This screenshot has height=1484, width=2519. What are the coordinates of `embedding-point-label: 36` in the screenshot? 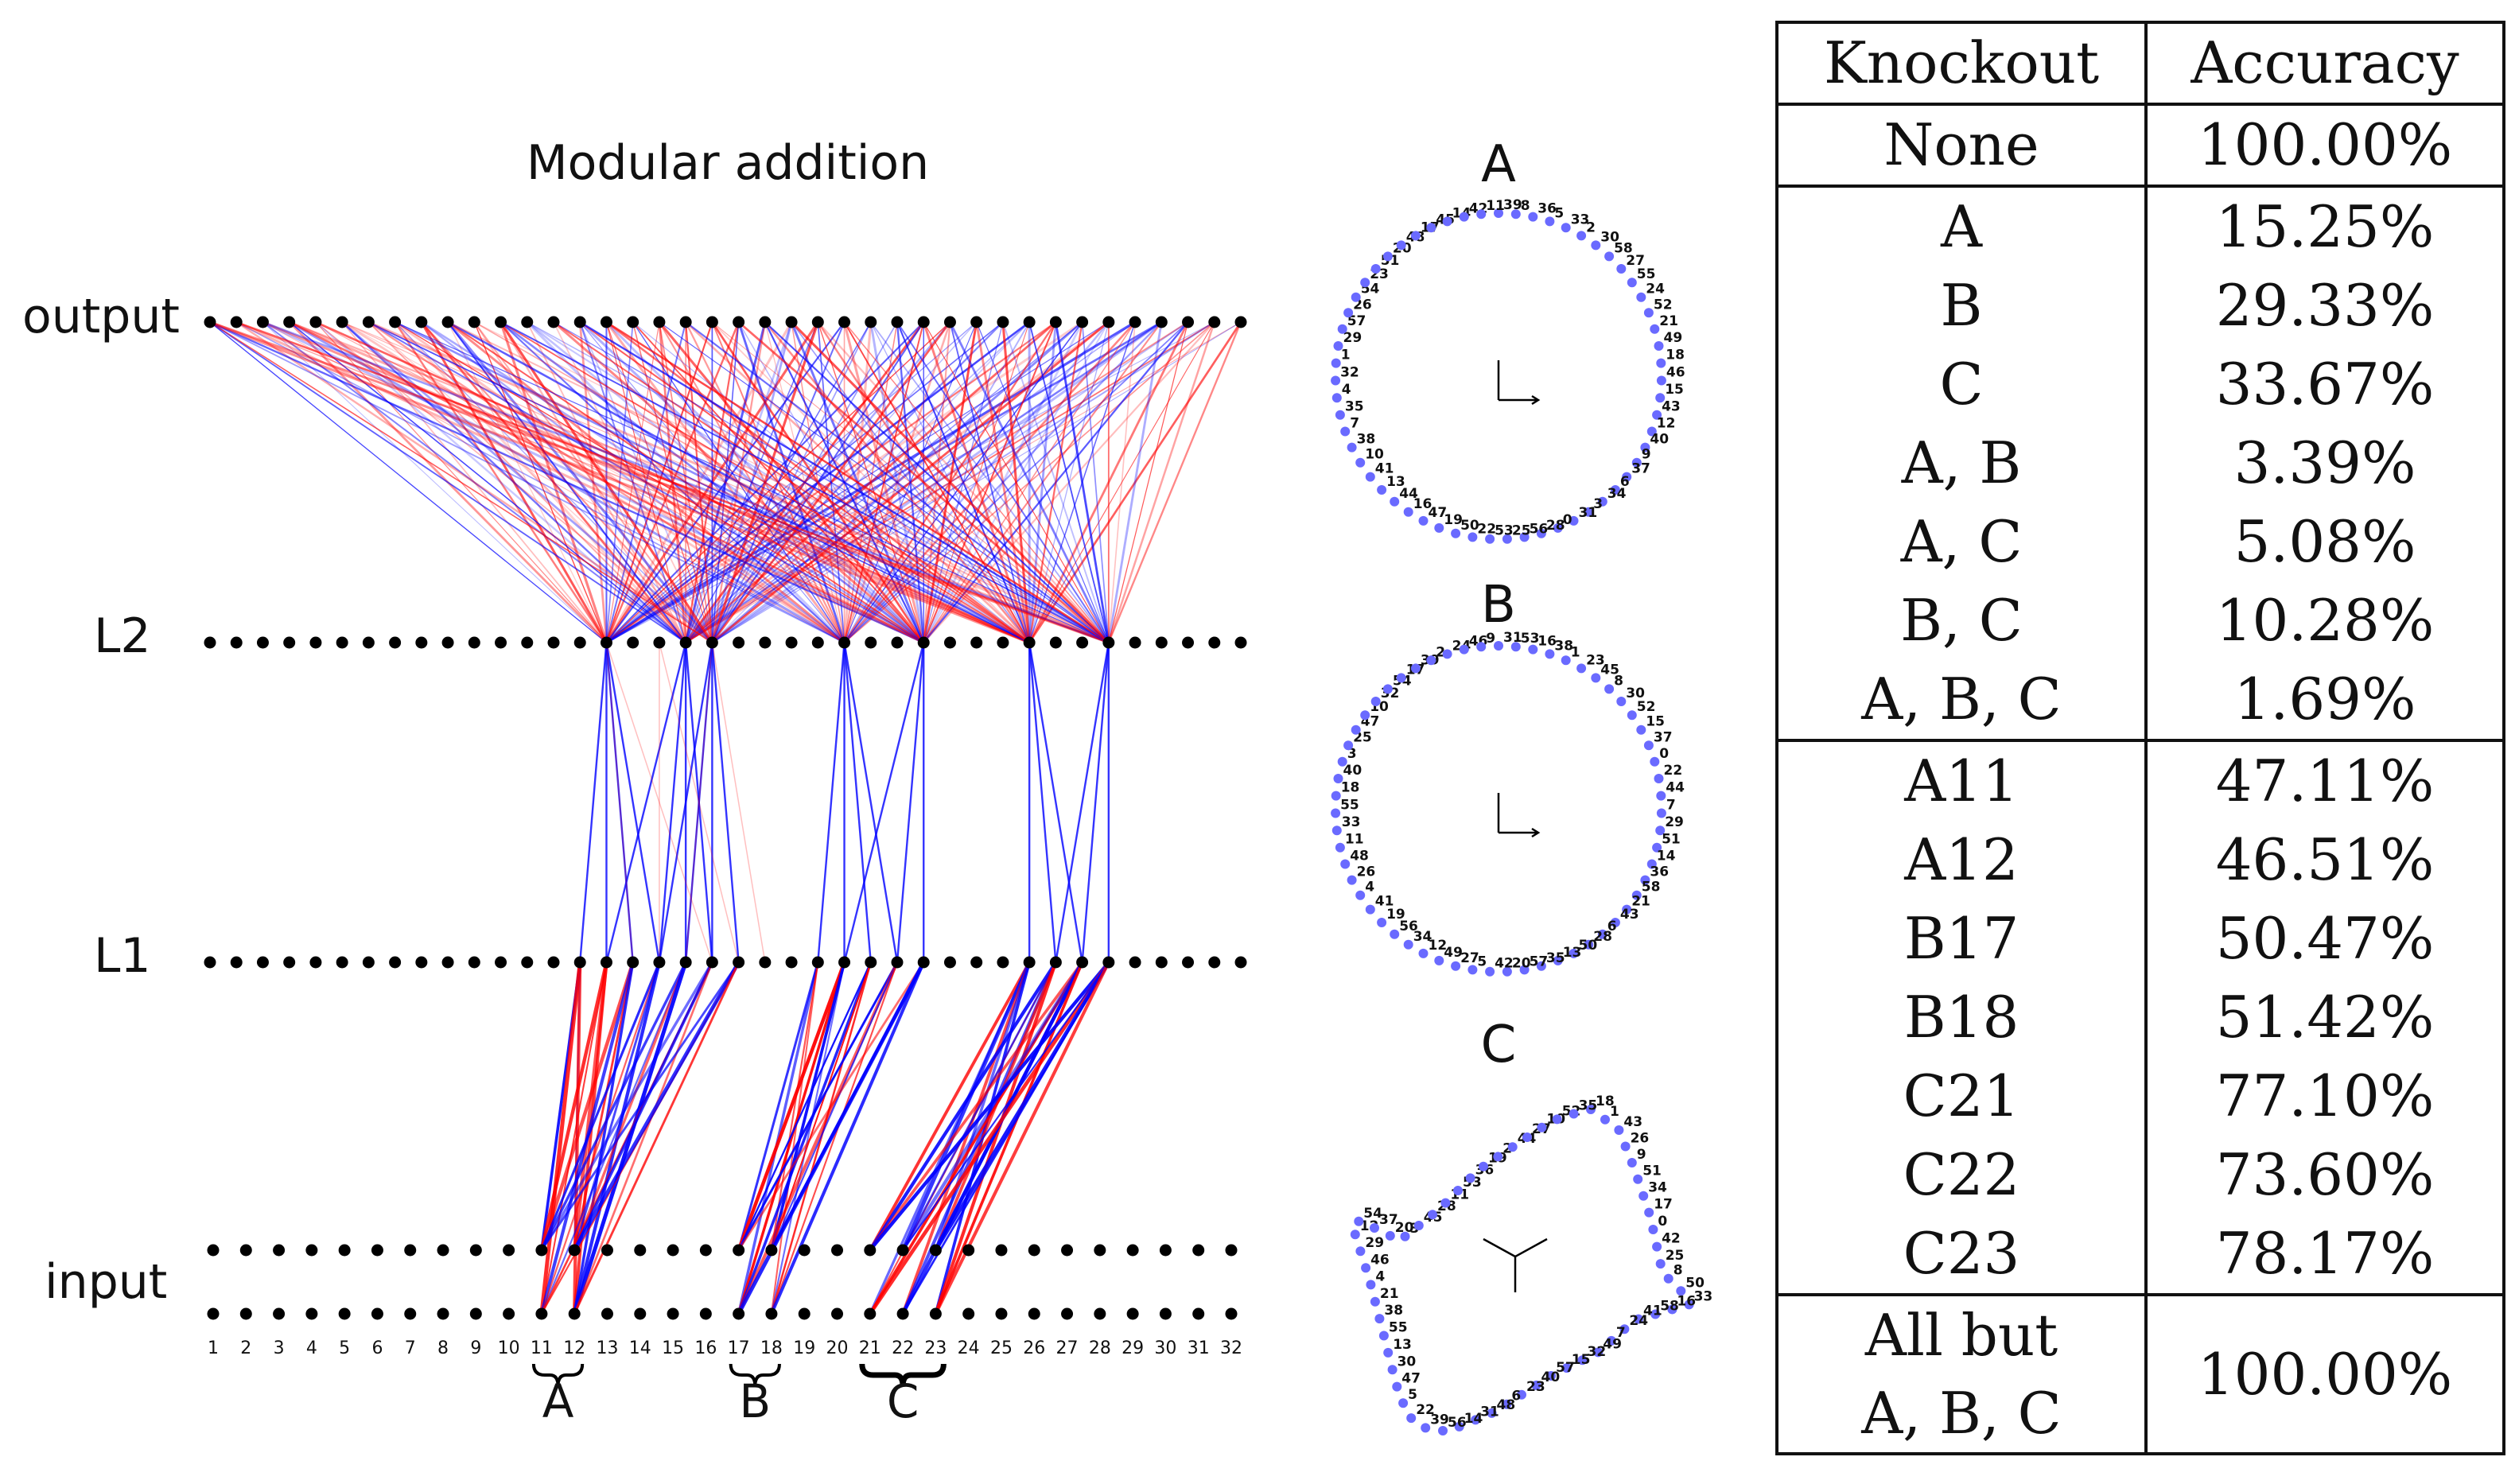 It's located at (1659, 872).